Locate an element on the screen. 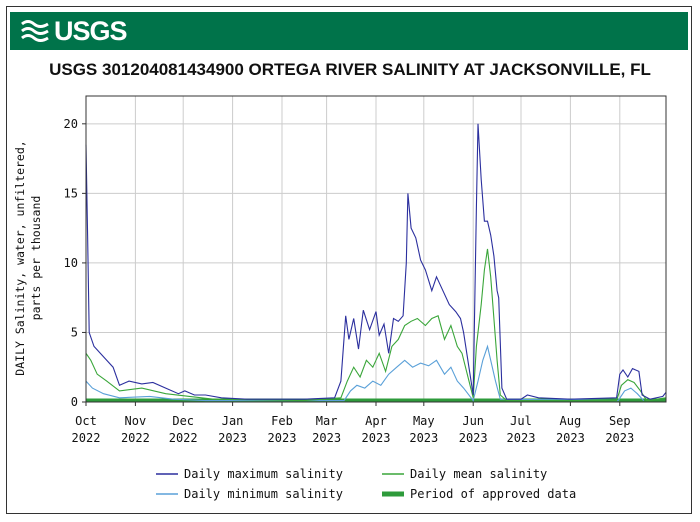  y-tick-label: 5 is located at coordinates (74, 332).